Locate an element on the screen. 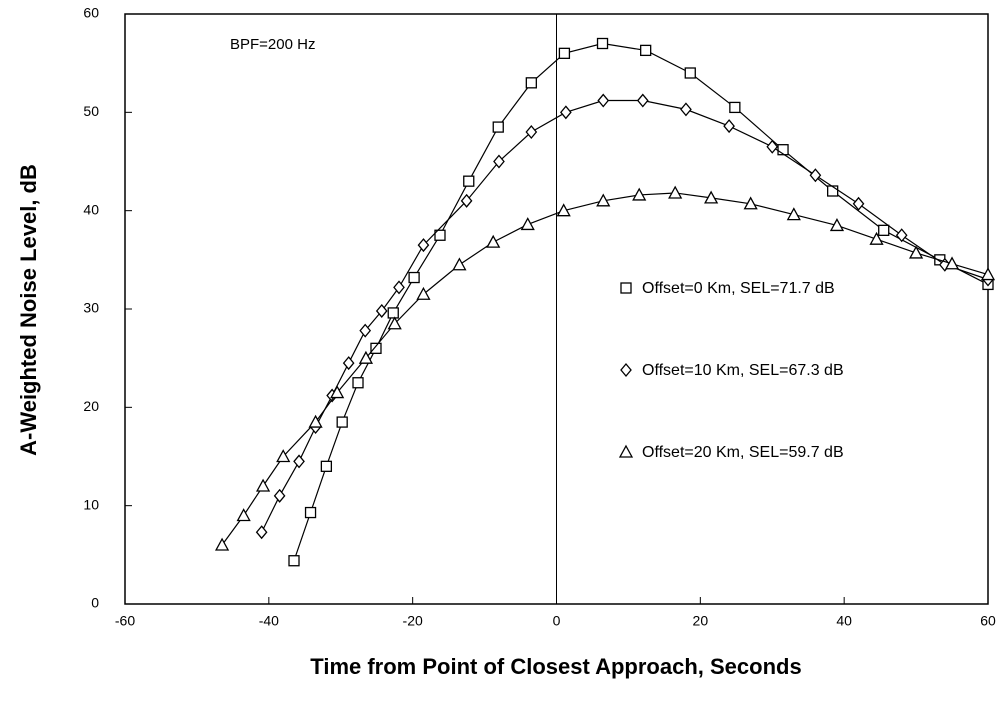 The width and height of the screenshot is (1001, 708). x-tick-label: -20 is located at coordinates (413, 621).